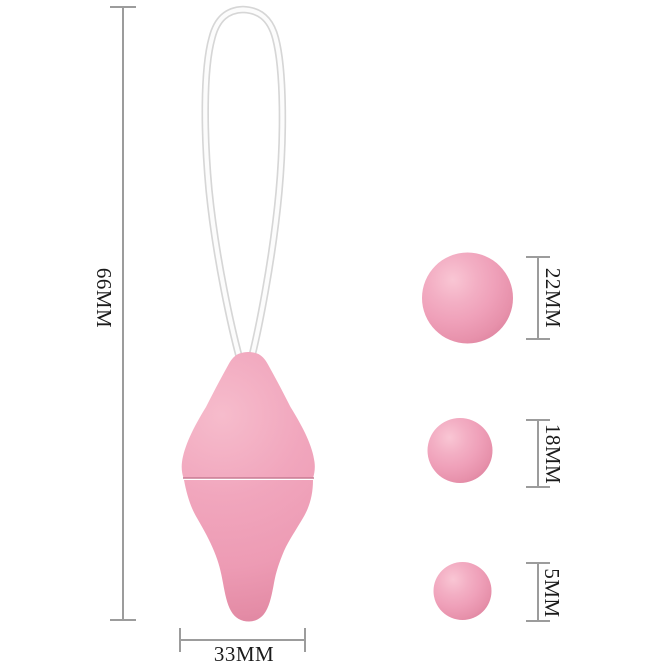 This screenshot has height=664, width=664. What do you see at coordinates (248, 551) in the screenshot?
I see `egg-lower-half` at bounding box center [248, 551].